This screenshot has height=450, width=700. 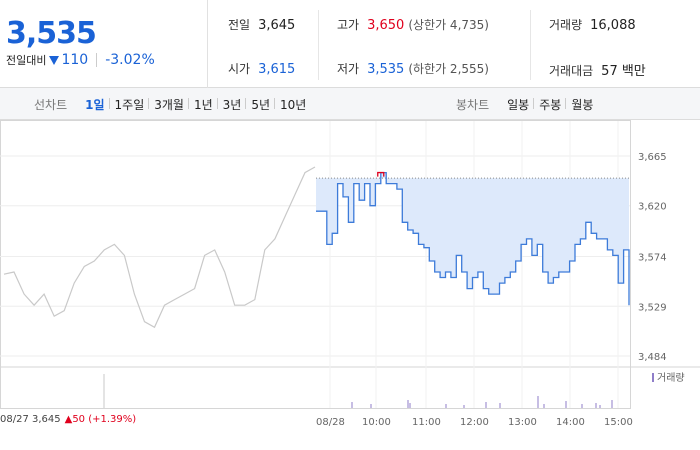 I want to click on volume-legend-label: 거래량, so click(x=671, y=378).